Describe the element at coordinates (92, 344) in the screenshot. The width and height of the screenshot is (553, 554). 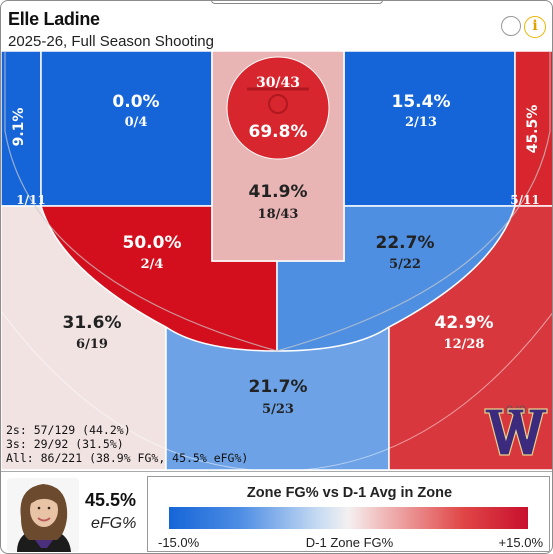
I see `left-wing-deep-frac: 6/19` at that location.